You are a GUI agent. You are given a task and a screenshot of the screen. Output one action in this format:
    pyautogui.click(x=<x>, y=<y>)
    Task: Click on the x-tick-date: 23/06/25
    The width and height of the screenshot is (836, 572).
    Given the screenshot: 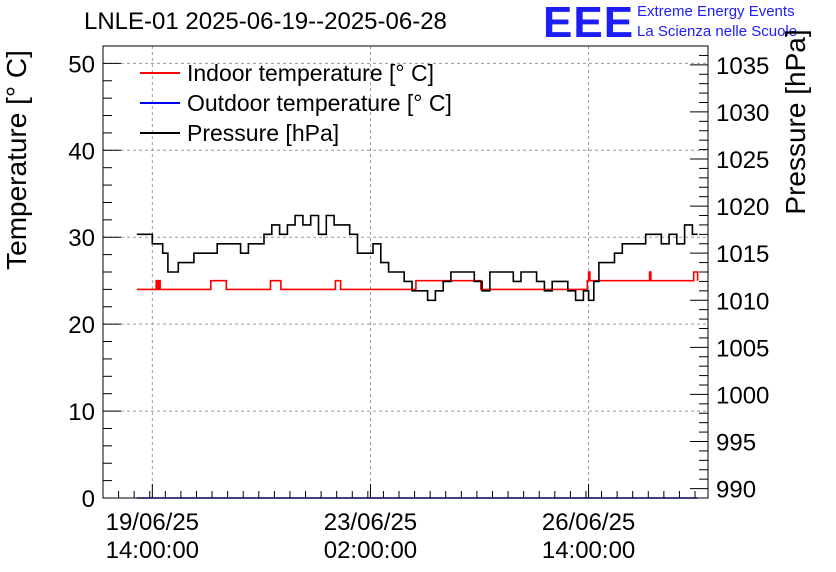 What is the action you would take?
    pyautogui.click(x=370, y=522)
    